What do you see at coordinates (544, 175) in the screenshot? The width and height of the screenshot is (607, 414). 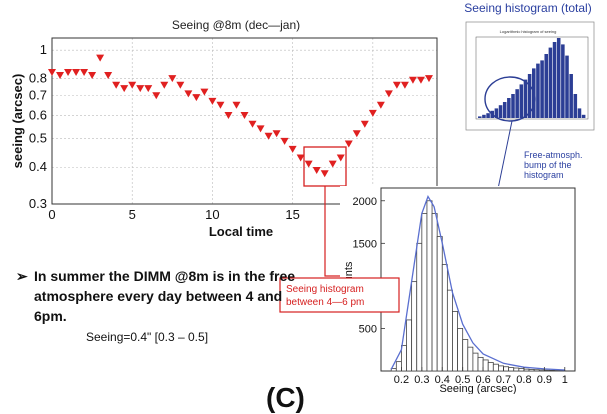 I see `bump-note-line-3: histogram` at bounding box center [544, 175].